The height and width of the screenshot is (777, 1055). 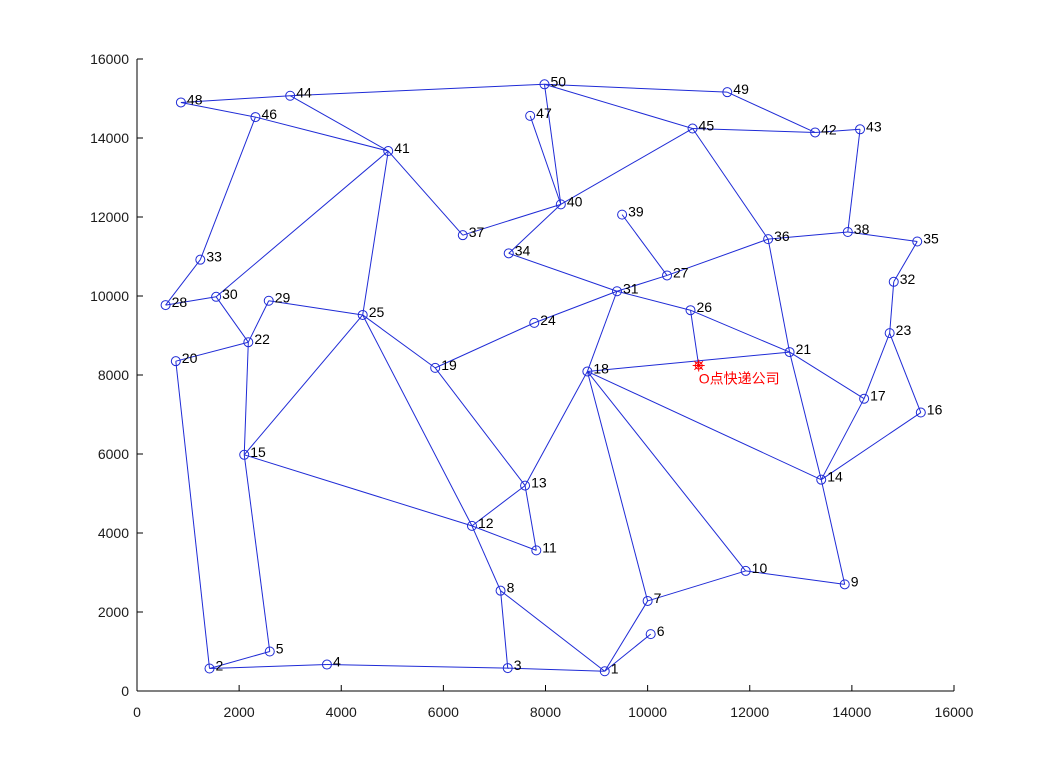 What do you see at coordinates (230, 294) in the screenshot?
I see `node-label-30: 30` at bounding box center [230, 294].